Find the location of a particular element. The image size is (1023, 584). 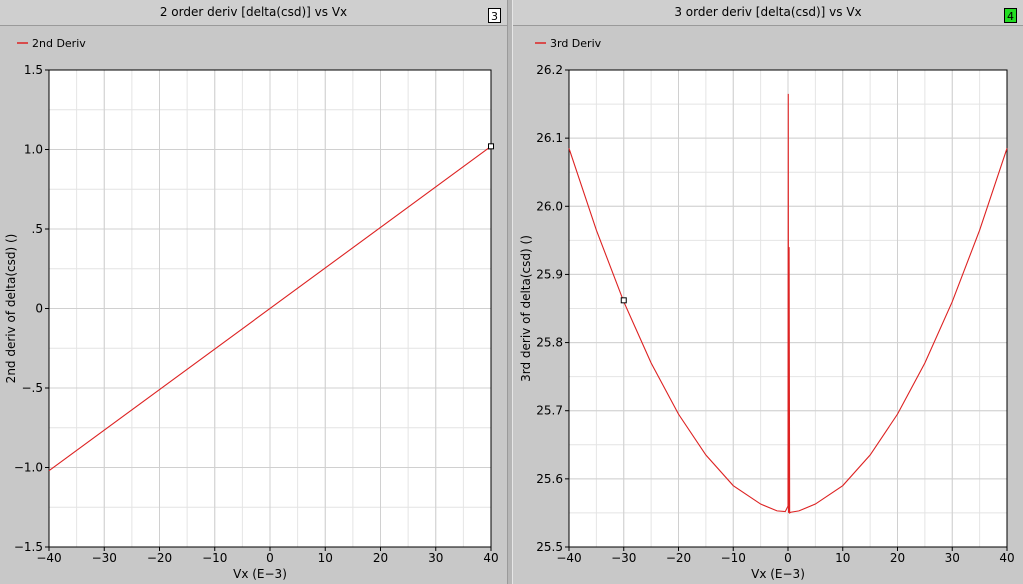

y-tick-label: −.5 is located at coordinates (32, 388).